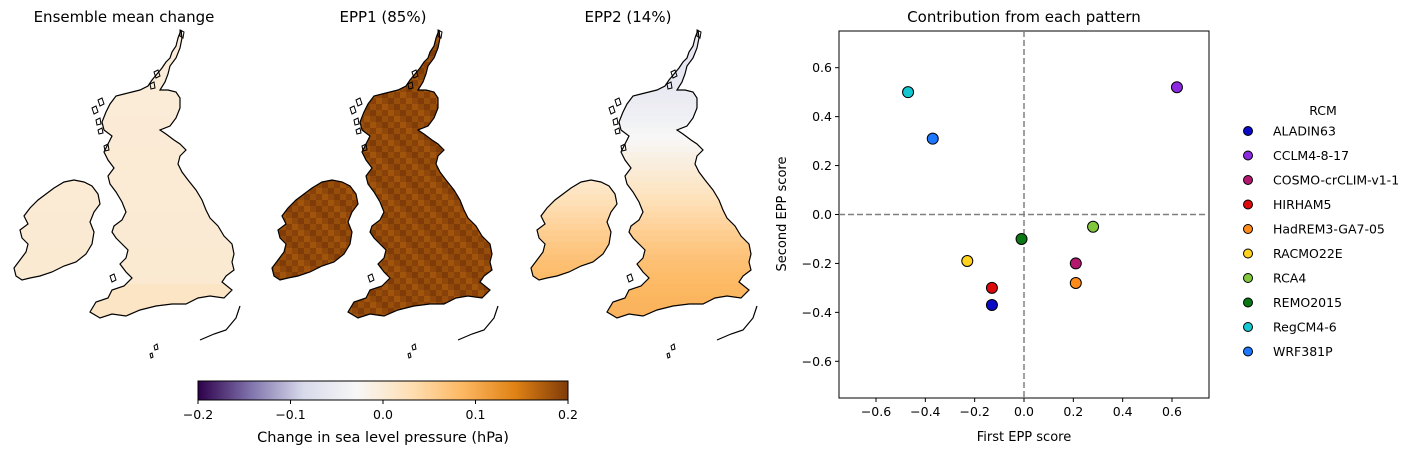  Describe the element at coordinates (1248, 131) in the screenshot. I see `legend-marker` at that location.